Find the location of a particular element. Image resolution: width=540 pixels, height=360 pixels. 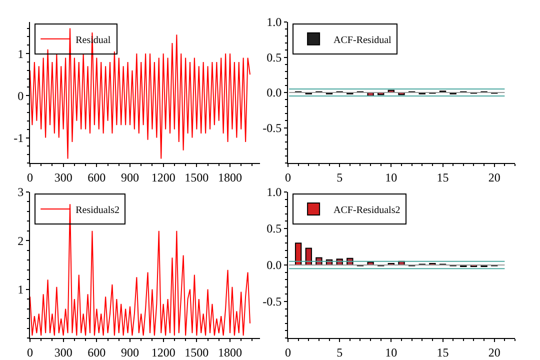

legend-label: Residuals2 is located at coordinates (98, 210).